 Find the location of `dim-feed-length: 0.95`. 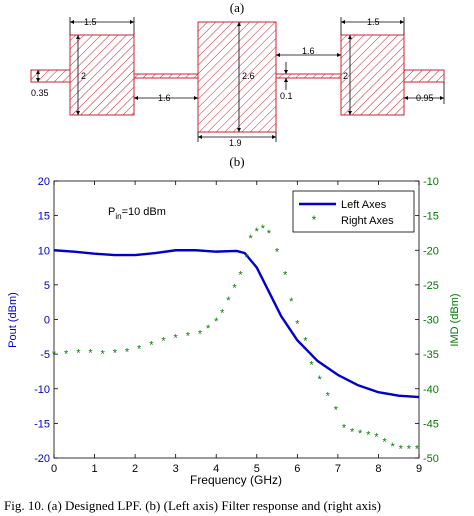

dim-feed-length: 0.95 is located at coordinates (425, 98).